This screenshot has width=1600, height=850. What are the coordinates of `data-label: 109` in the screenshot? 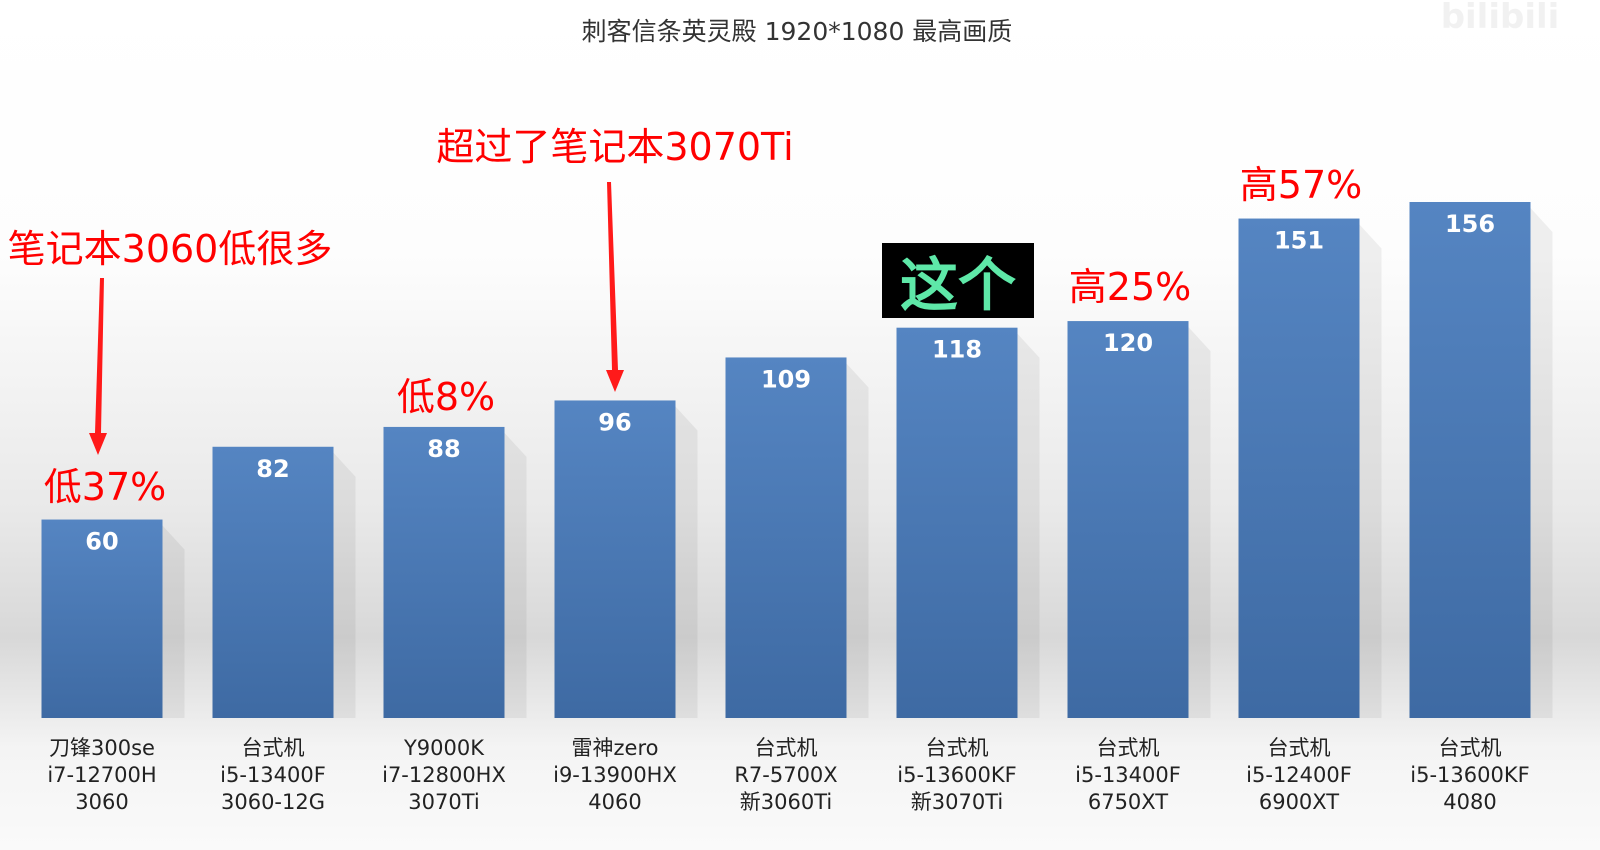 It's located at (786, 379).